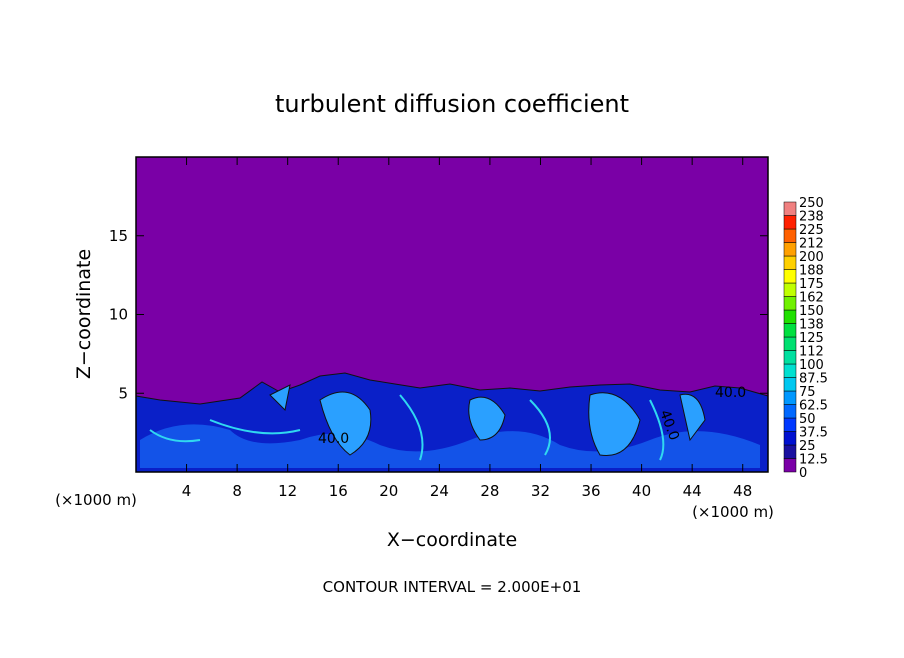  What do you see at coordinates (811, 244) in the screenshot?
I see `colorbar-label: 212` at bounding box center [811, 244].